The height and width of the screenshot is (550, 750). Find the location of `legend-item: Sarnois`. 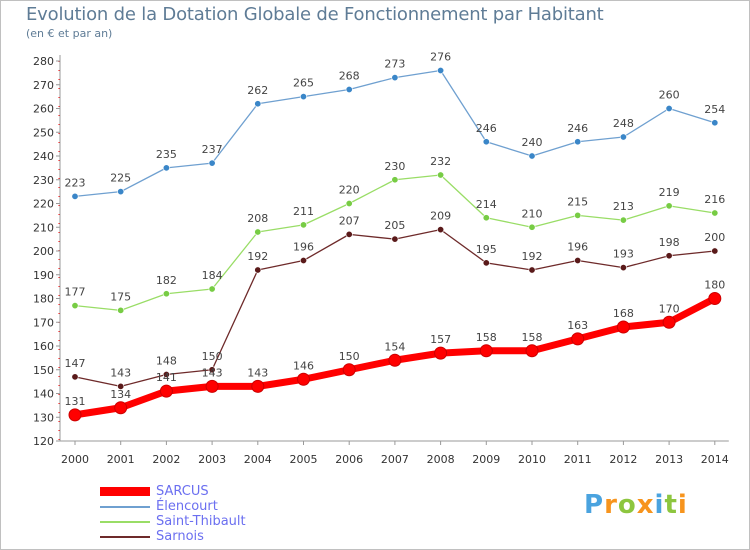

legend-item: Sarnois is located at coordinates (200, 536).